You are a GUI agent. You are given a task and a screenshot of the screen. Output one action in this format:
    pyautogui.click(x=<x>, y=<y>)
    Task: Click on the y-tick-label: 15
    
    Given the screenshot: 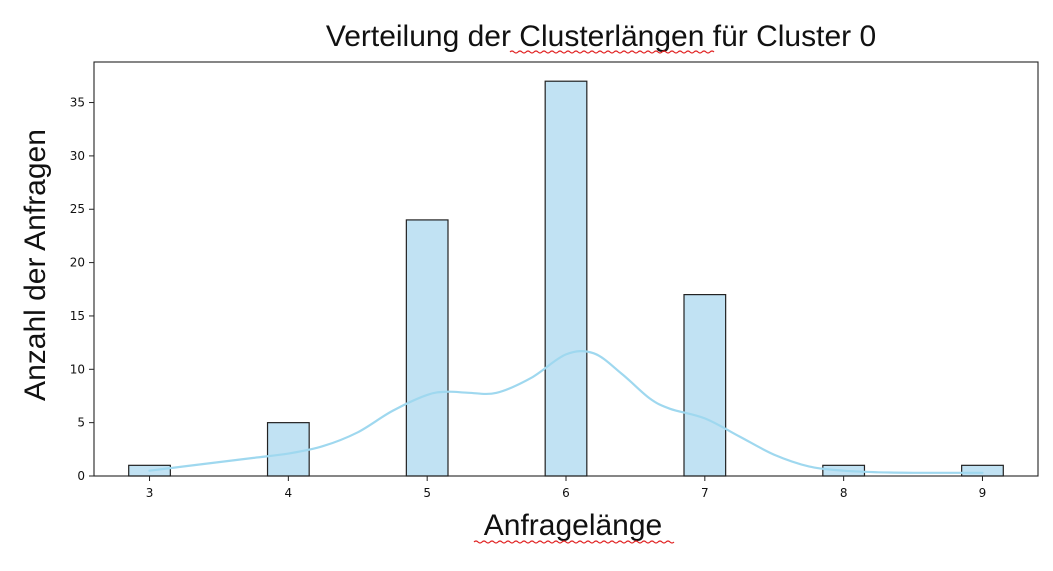 What is the action you would take?
    pyautogui.click(x=77, y=316)
    